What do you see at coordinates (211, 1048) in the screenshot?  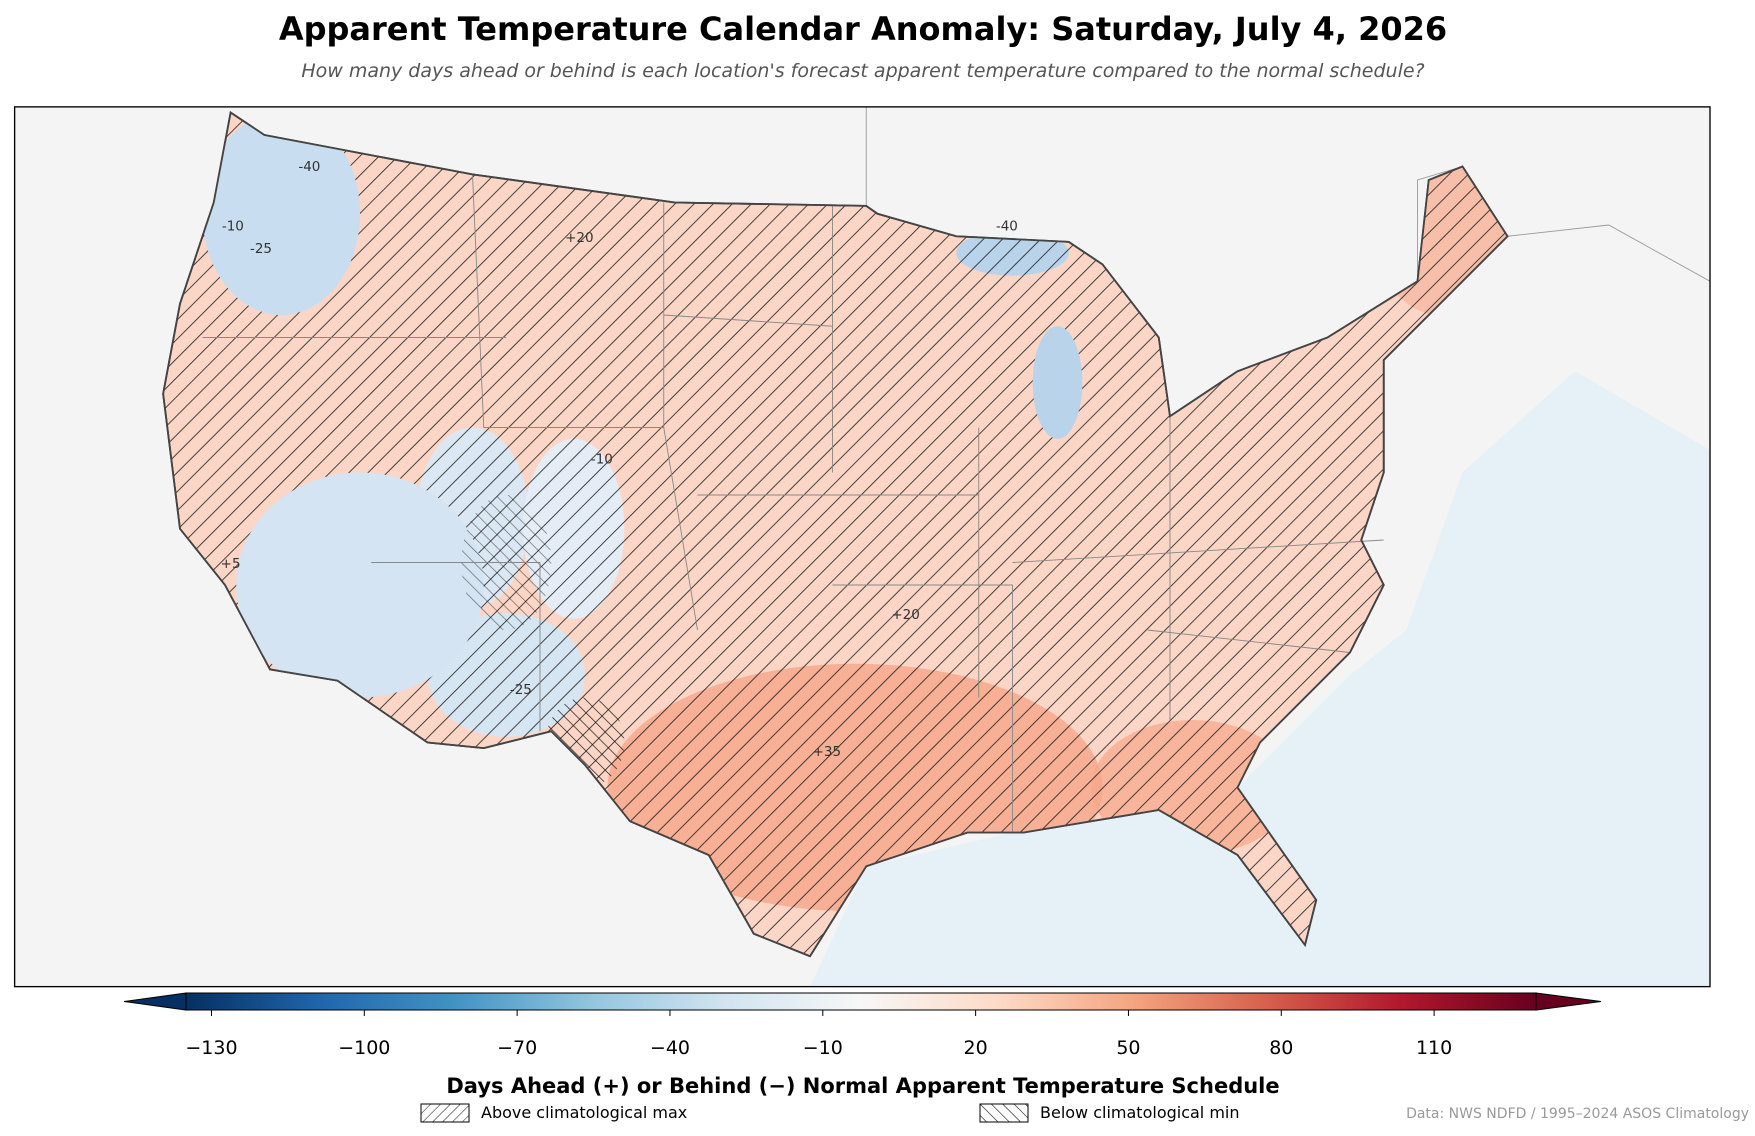 I see `colorbar-tick-label: −130` at bounding box center [211, 1048].